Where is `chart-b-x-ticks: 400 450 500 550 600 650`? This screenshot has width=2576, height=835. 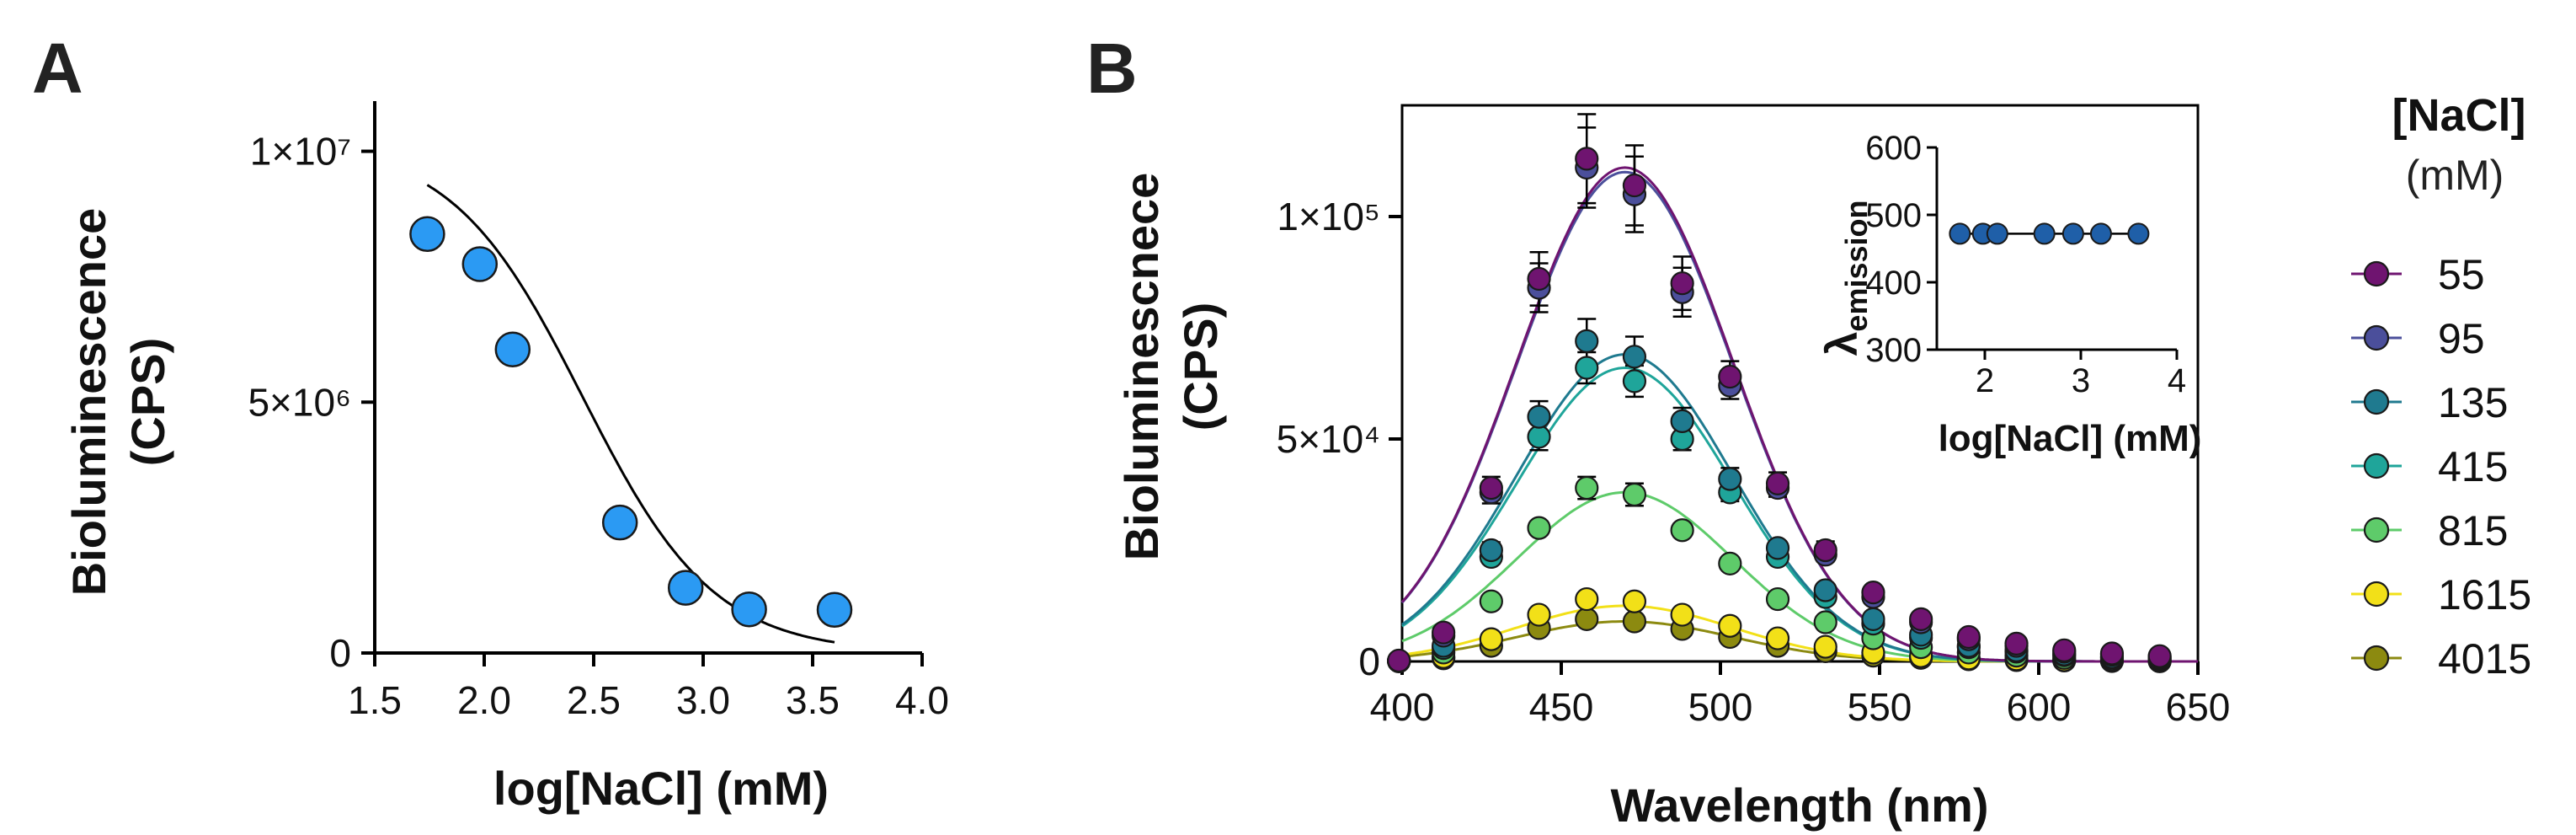
chart-b-x-ticks: 400 450 500 550 600 650 is located at coordinates (1800, 695).